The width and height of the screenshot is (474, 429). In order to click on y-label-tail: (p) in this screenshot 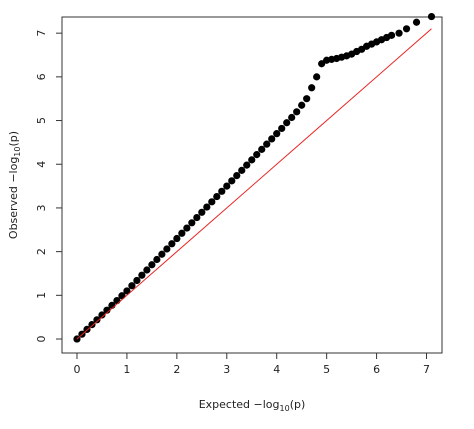, I will do `click(13, 139)`.